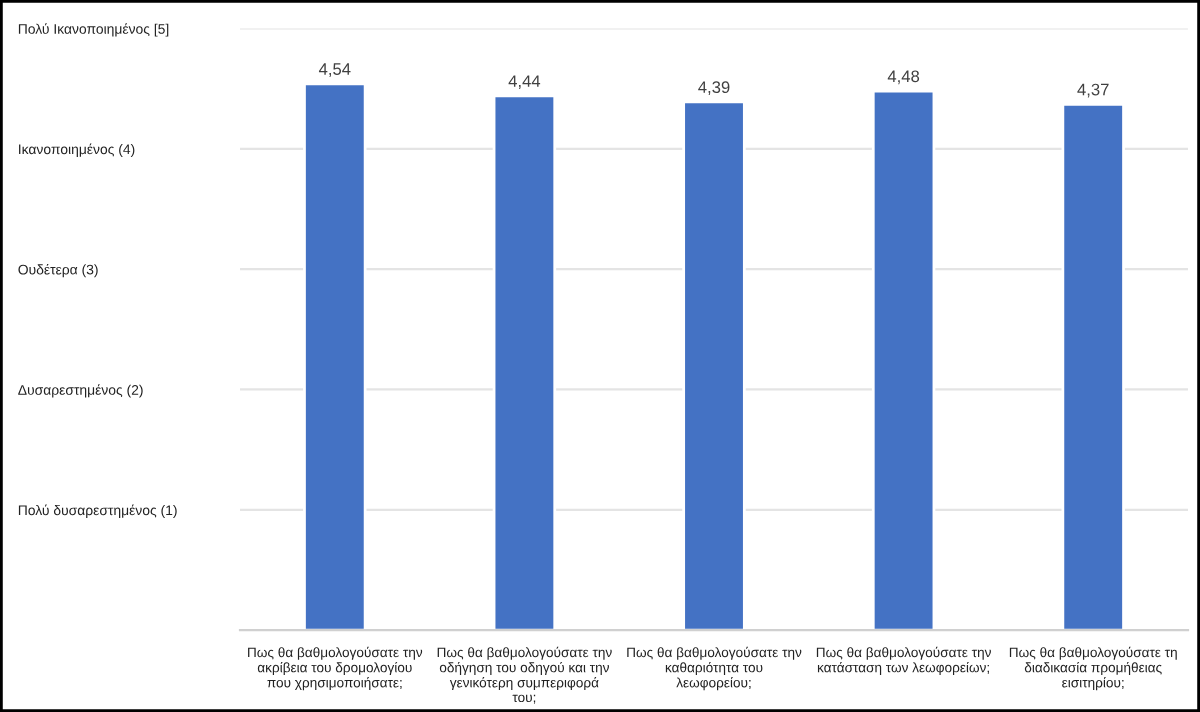  Describe the element at coordinates (714, 88) in the screenshot. I see `data-label: 4,39` at that location.